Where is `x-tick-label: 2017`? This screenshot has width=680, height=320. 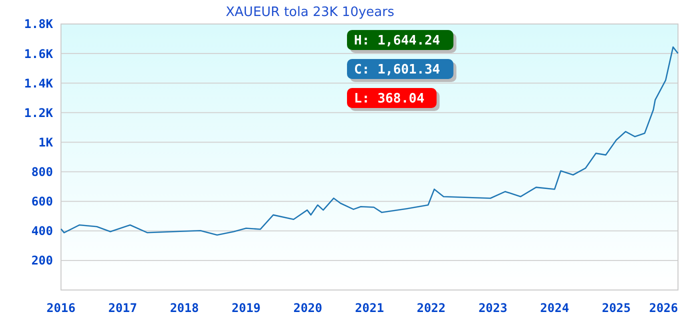 x-tick-label: 2017 is located at coordinates (123, 308).